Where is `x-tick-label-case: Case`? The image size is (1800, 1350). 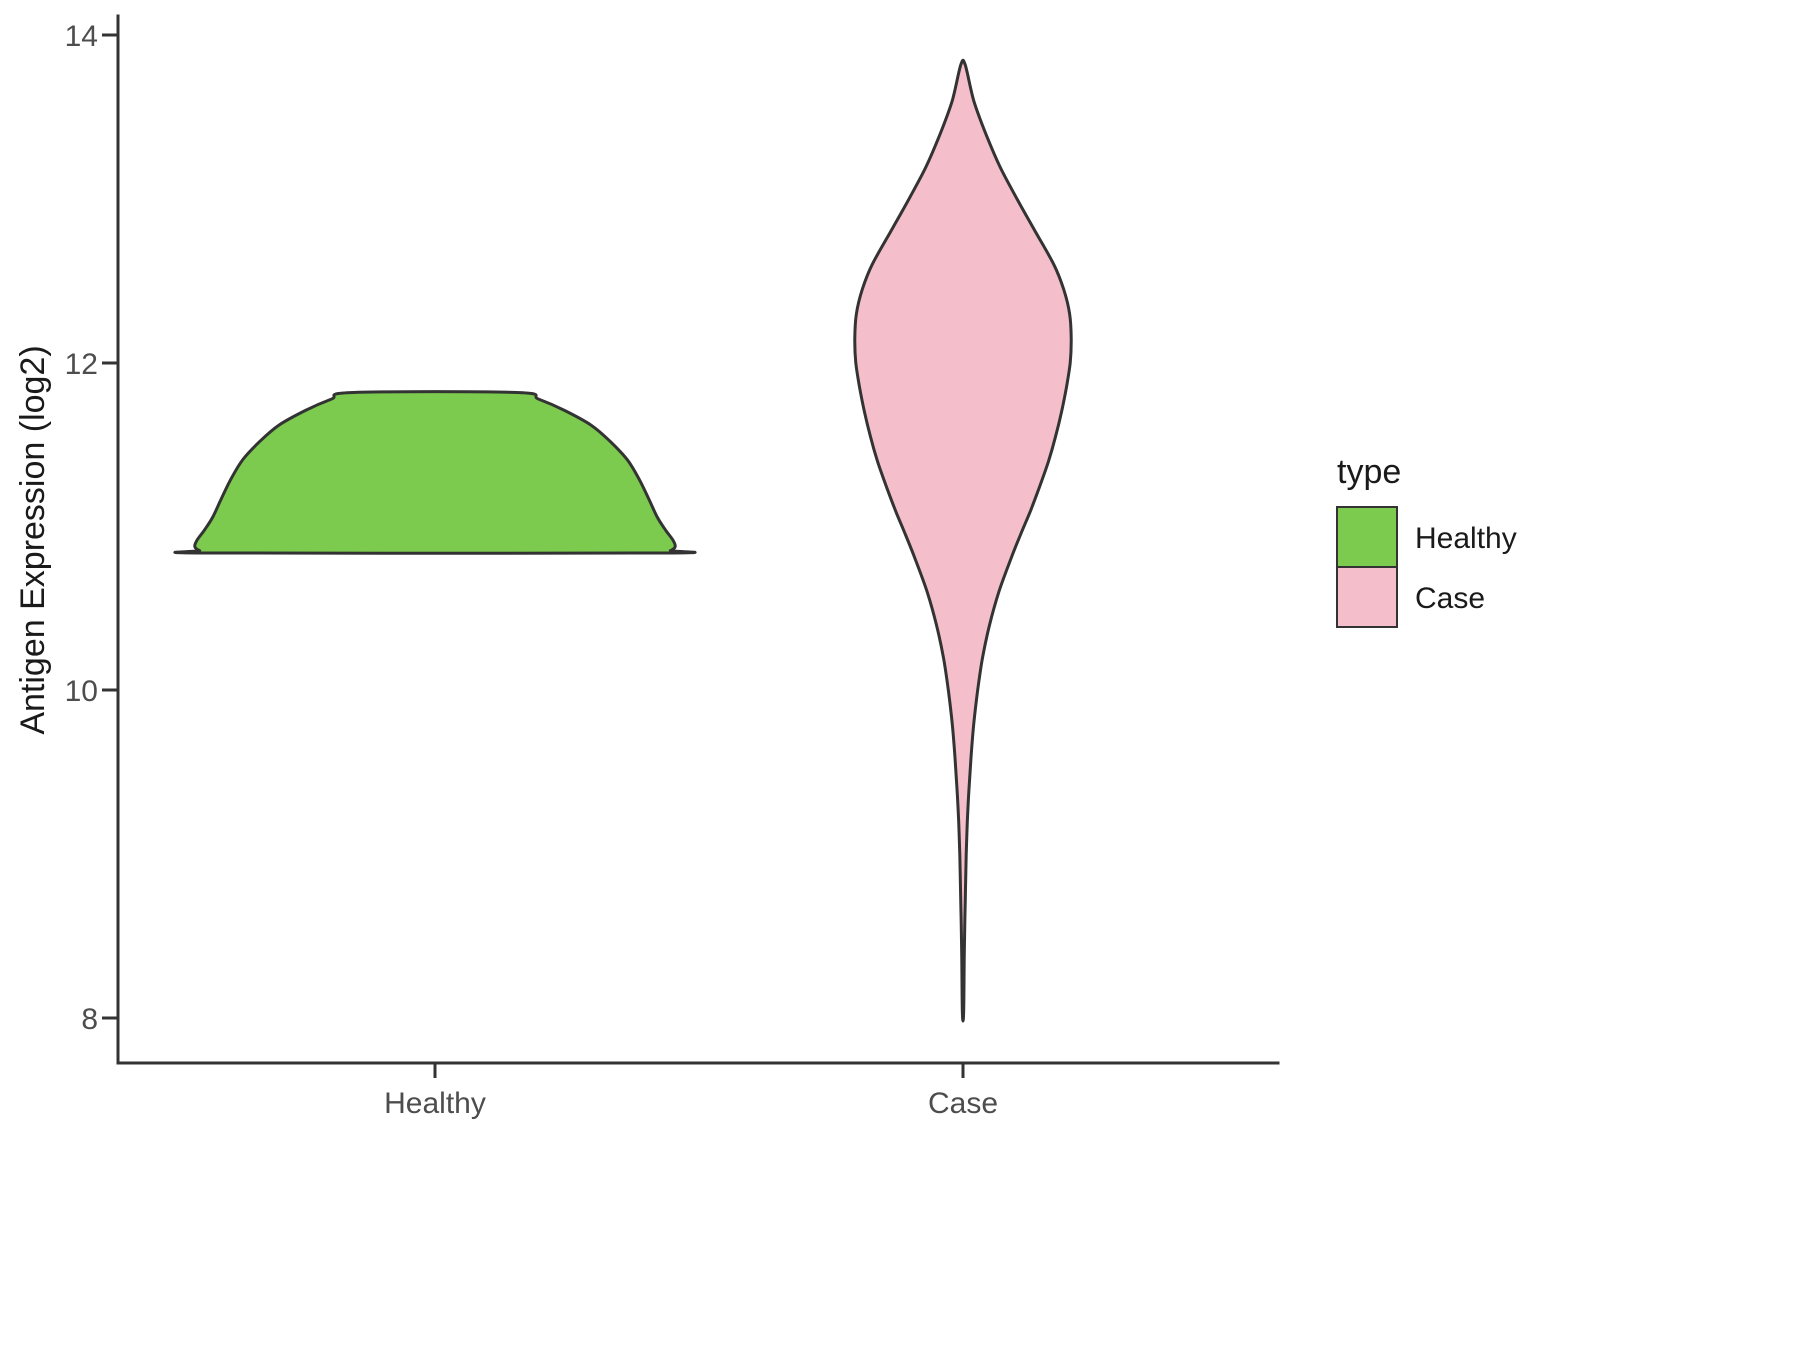
x-tick-label-case: Case is located at coordinates (963, 1103).